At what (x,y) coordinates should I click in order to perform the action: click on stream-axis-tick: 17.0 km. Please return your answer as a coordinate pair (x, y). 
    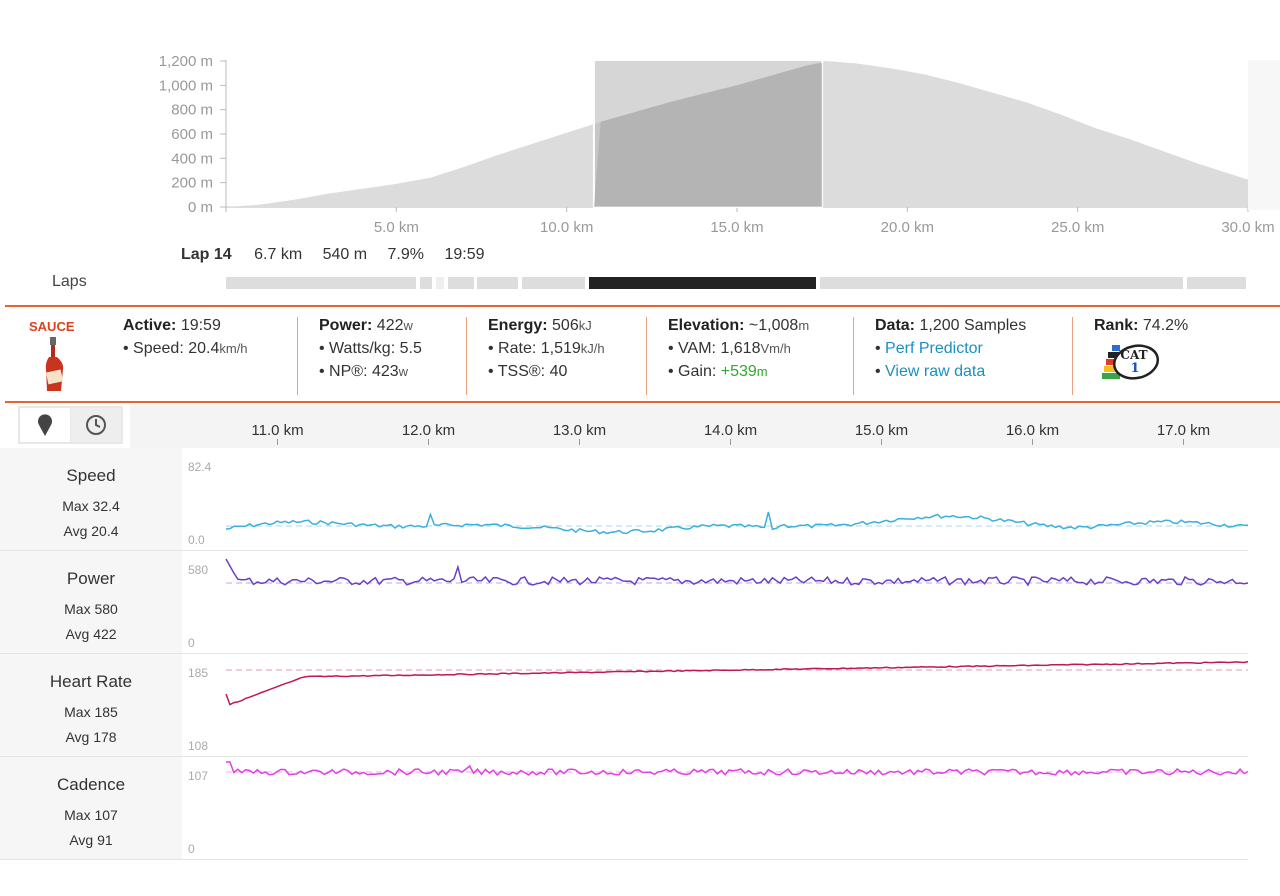
    Looking at the image, I should click on (1183, 430).